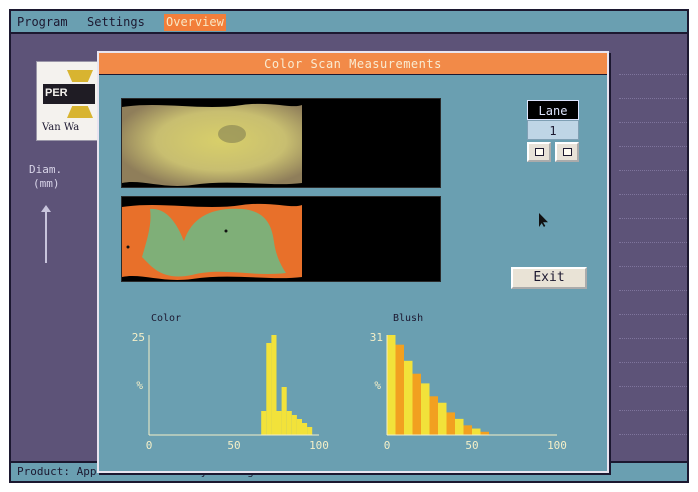  What do you see at coordinates (56, 93) in the screenshot?
I see `logo-per-text: PER` at bounding box center [56, 93].